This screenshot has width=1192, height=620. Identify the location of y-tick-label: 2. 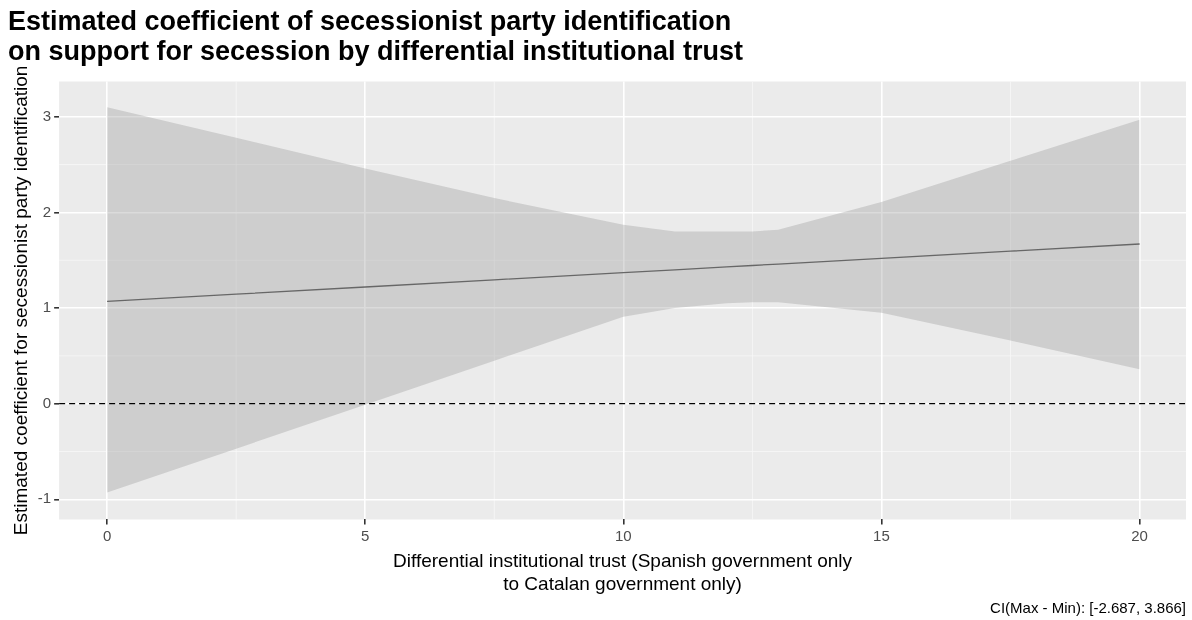
(47, 211).